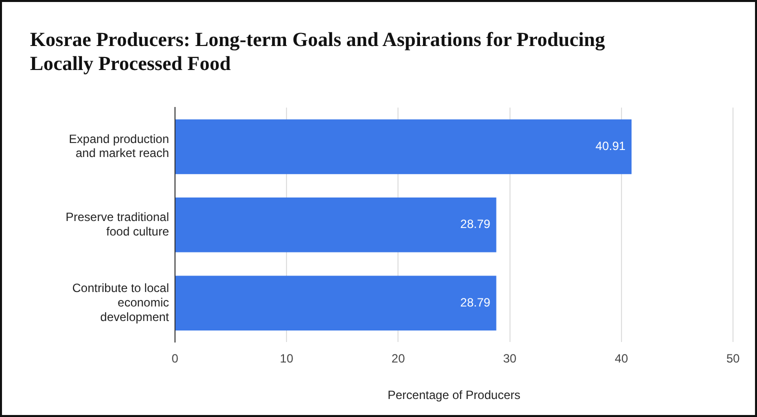 The width and height of the screenshot is (757, 417). What do you see at coordinates (510, 359) in the screenshot?
I see `x-tick-label: 30` at bounding box center [510, 359].